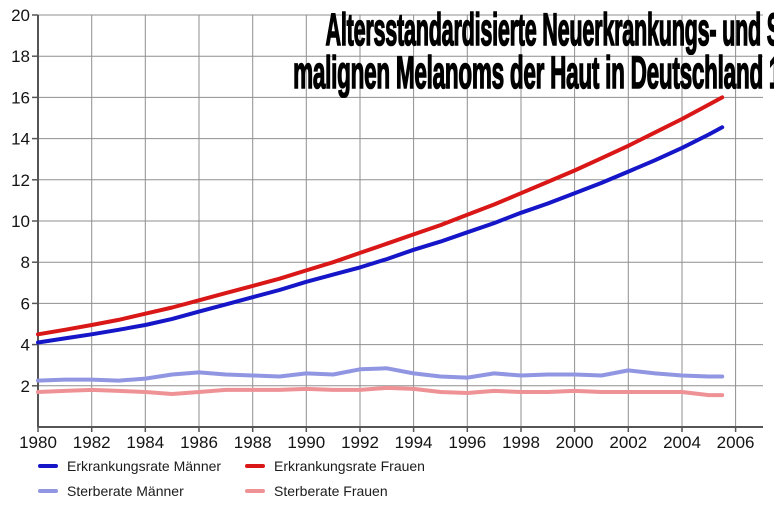 Image resolution: width=774 pixels, height=512 pixels. I want to click on legend-item-sterberate-frauen: Sterberate Frauen, so click(335, 490).